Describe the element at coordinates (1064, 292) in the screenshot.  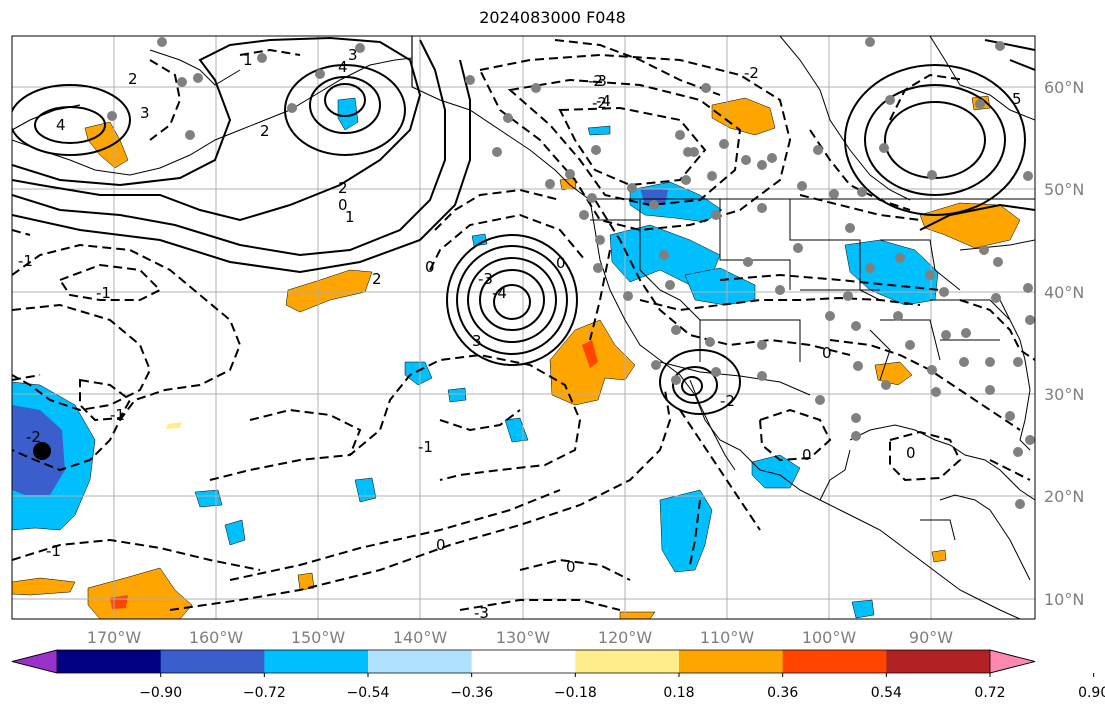
I see `lat-tick-label: 40°N` at that location.